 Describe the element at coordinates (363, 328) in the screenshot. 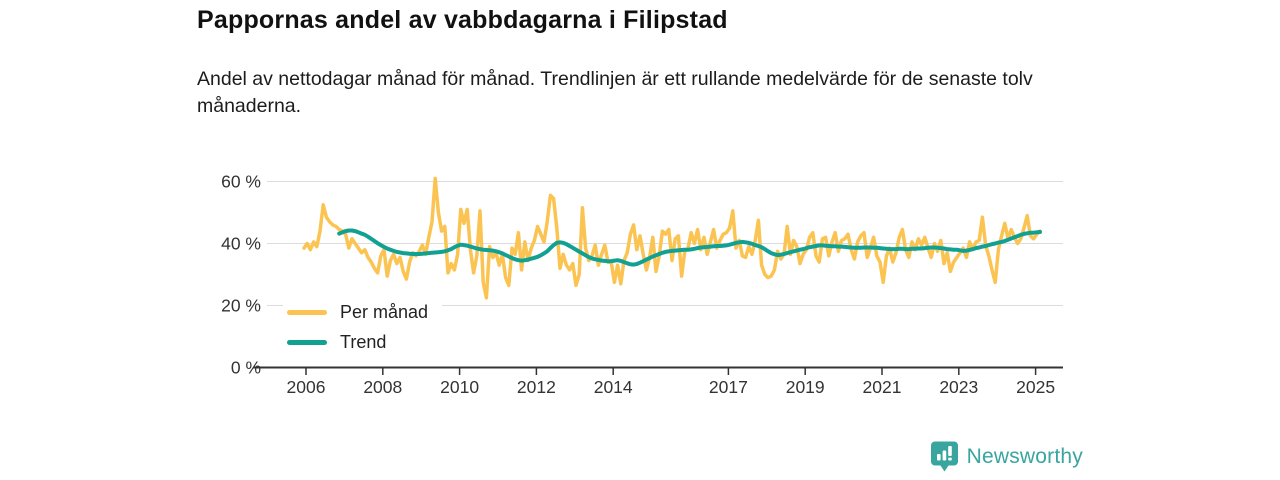

I see `chart-legend: Per månad Trend` at that location.